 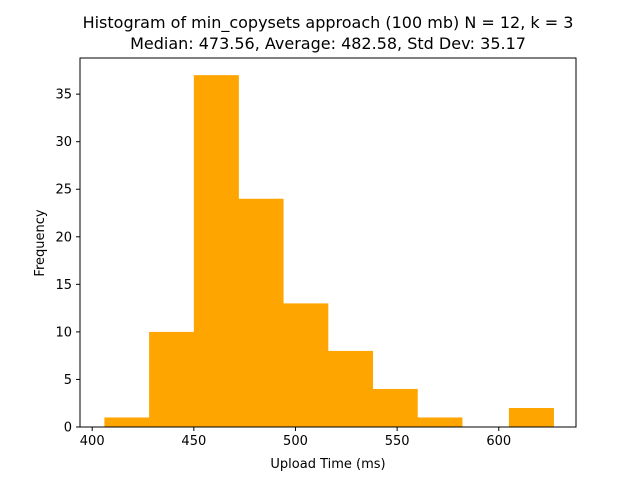 What do you see at coordinates (63, 142) in the screenshot?
I see `y-tick-label: 30` at bounding box center [63, 142].